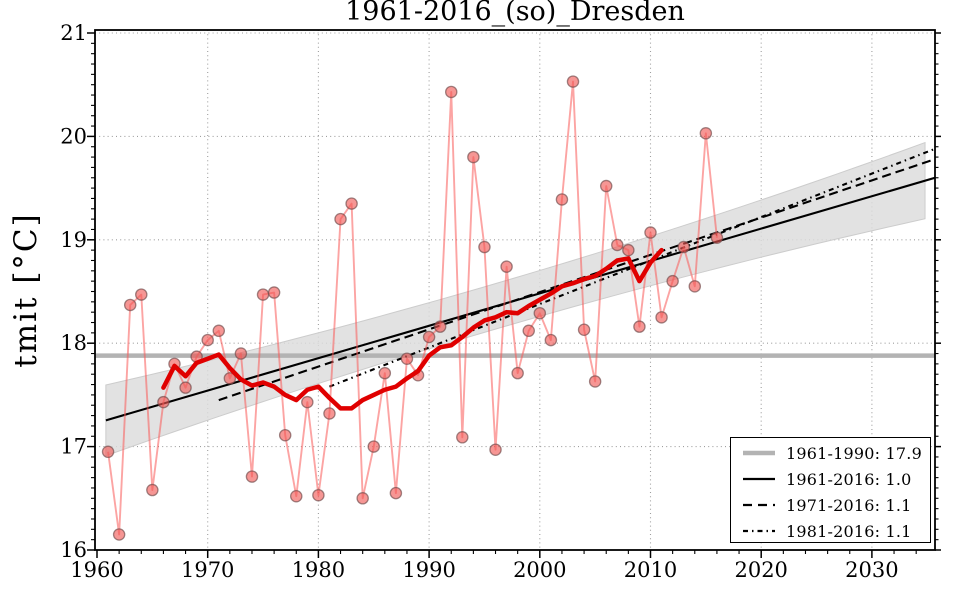 This screenshot has height=600, width=960. I want to click on annual-value-dot-2011, so click(661, 317).